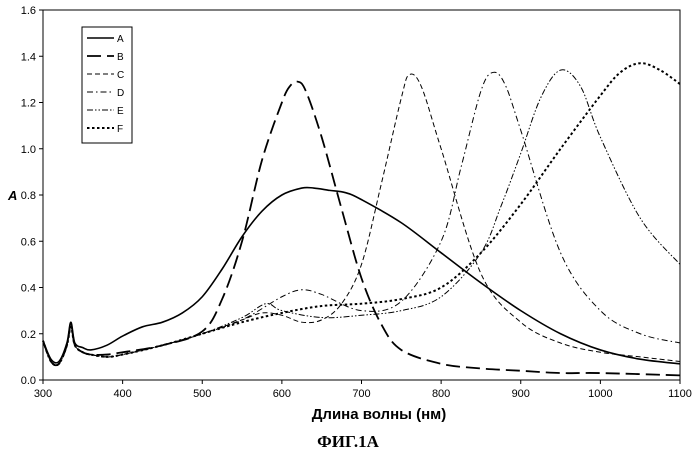  I want to click on y-tick-label: 0.0, so click(28, 381).